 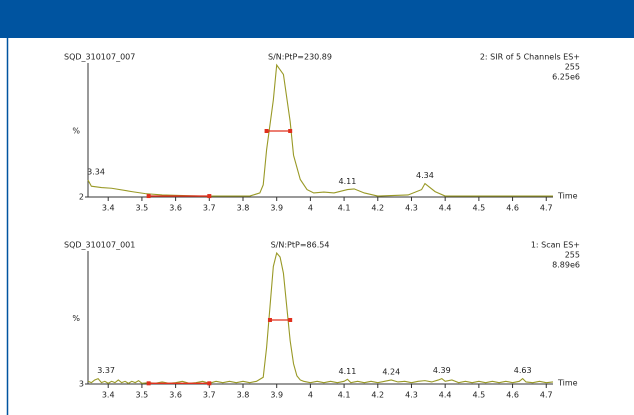 What do you see at coordinates (106, 370) in the screenshot?
I see `peak-label: 3.37` at bounding box center [106, 370].